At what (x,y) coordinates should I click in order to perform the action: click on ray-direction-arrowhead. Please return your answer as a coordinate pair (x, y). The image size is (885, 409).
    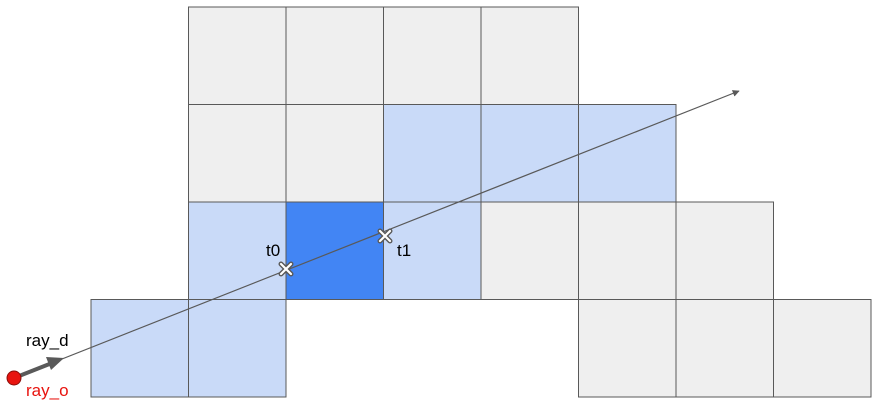
    Looking at the image, I should click on (55, 363).